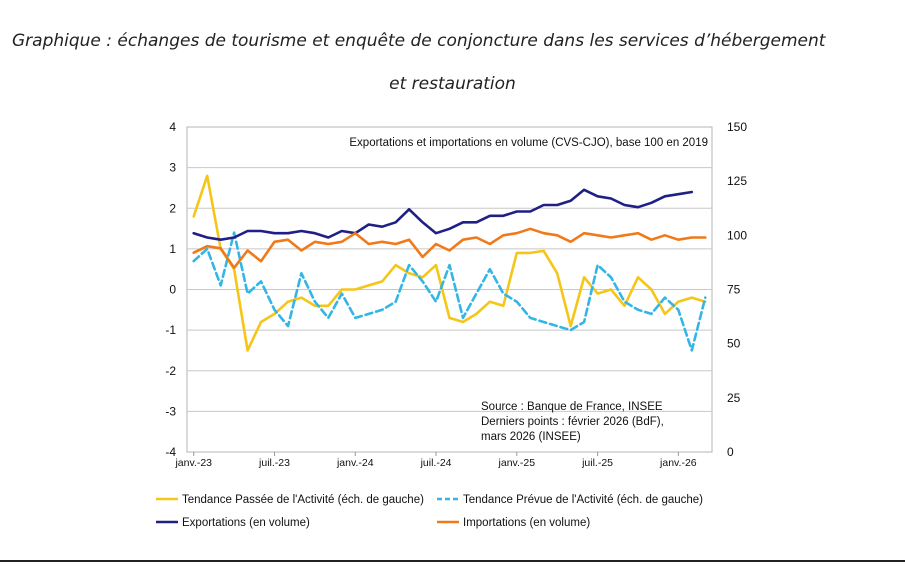 This screenshot has width=905, height=566. I want to click on page-title-line2: et restauration, so click(452, 84).